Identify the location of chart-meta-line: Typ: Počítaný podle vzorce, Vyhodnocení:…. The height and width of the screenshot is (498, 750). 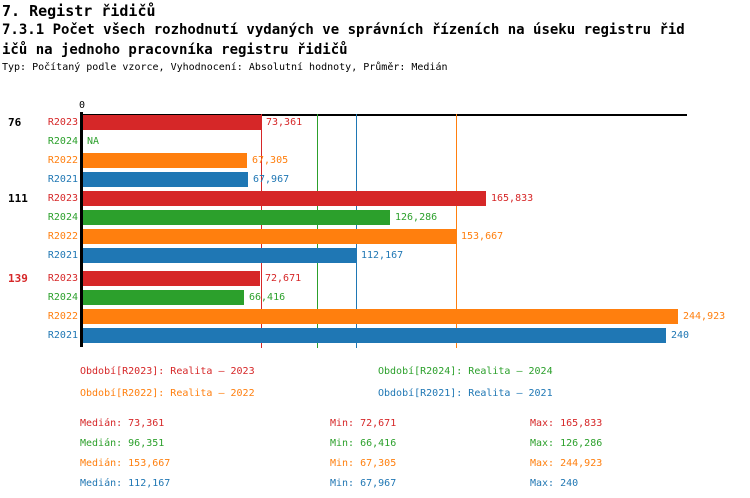
(225, 67).